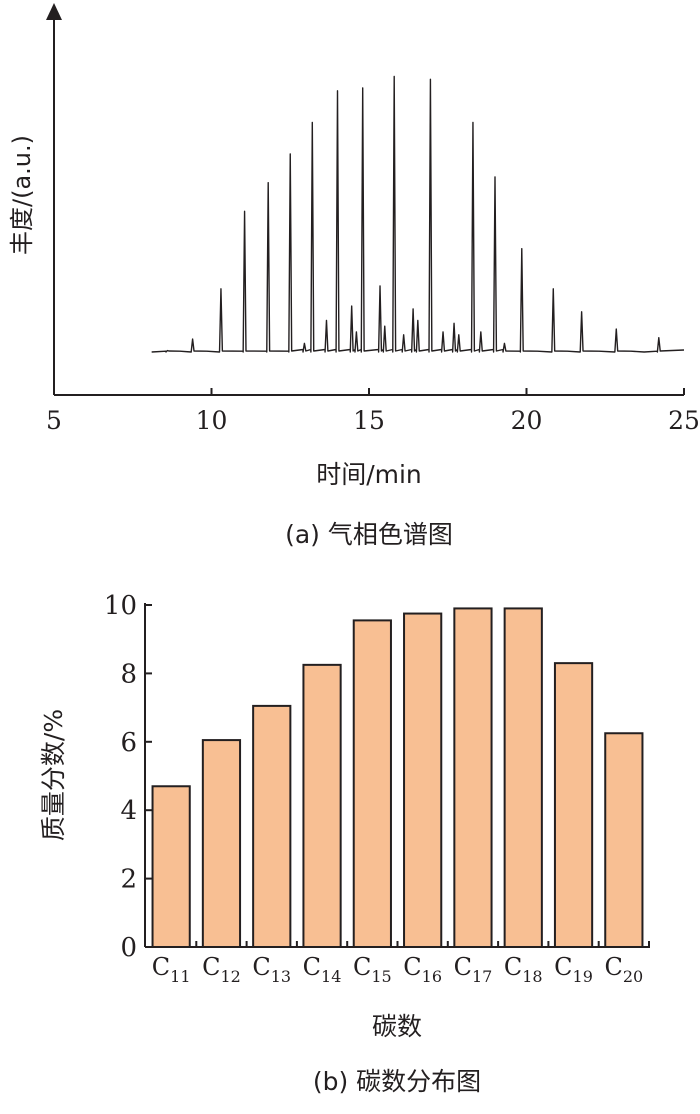 This screenshot has height=1114, width=700. What do you see at coordinates (54, 420) in the screenshot?
I see `x-tick-label: 5` at bounding box center [54, 420].